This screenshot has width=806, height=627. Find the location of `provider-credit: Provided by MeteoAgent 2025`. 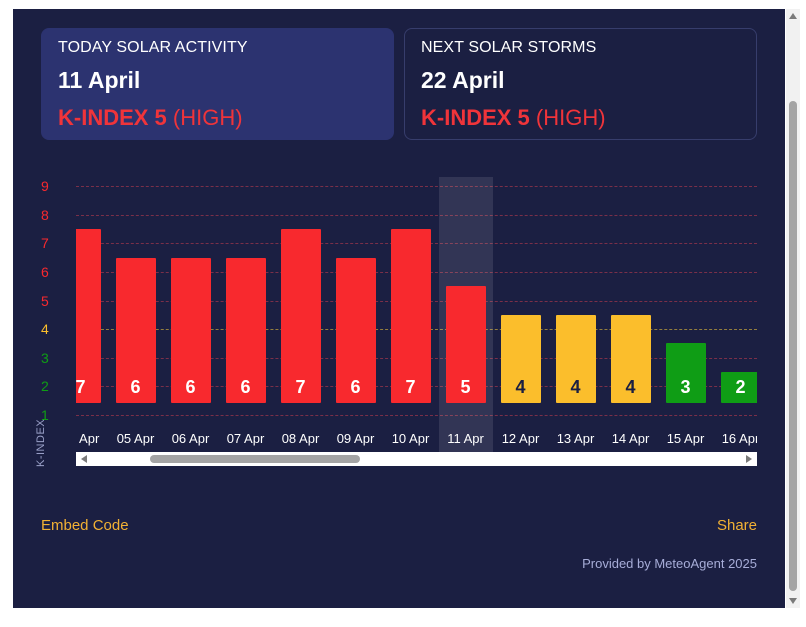

provider-credit: Provided by MeteoAgent 2025 is located at coordinates (669, 563).